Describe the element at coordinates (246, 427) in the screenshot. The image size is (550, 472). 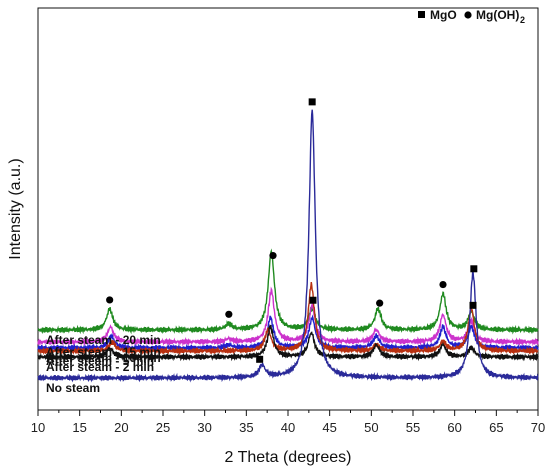
I see `x-tick-label: 35` at that location.